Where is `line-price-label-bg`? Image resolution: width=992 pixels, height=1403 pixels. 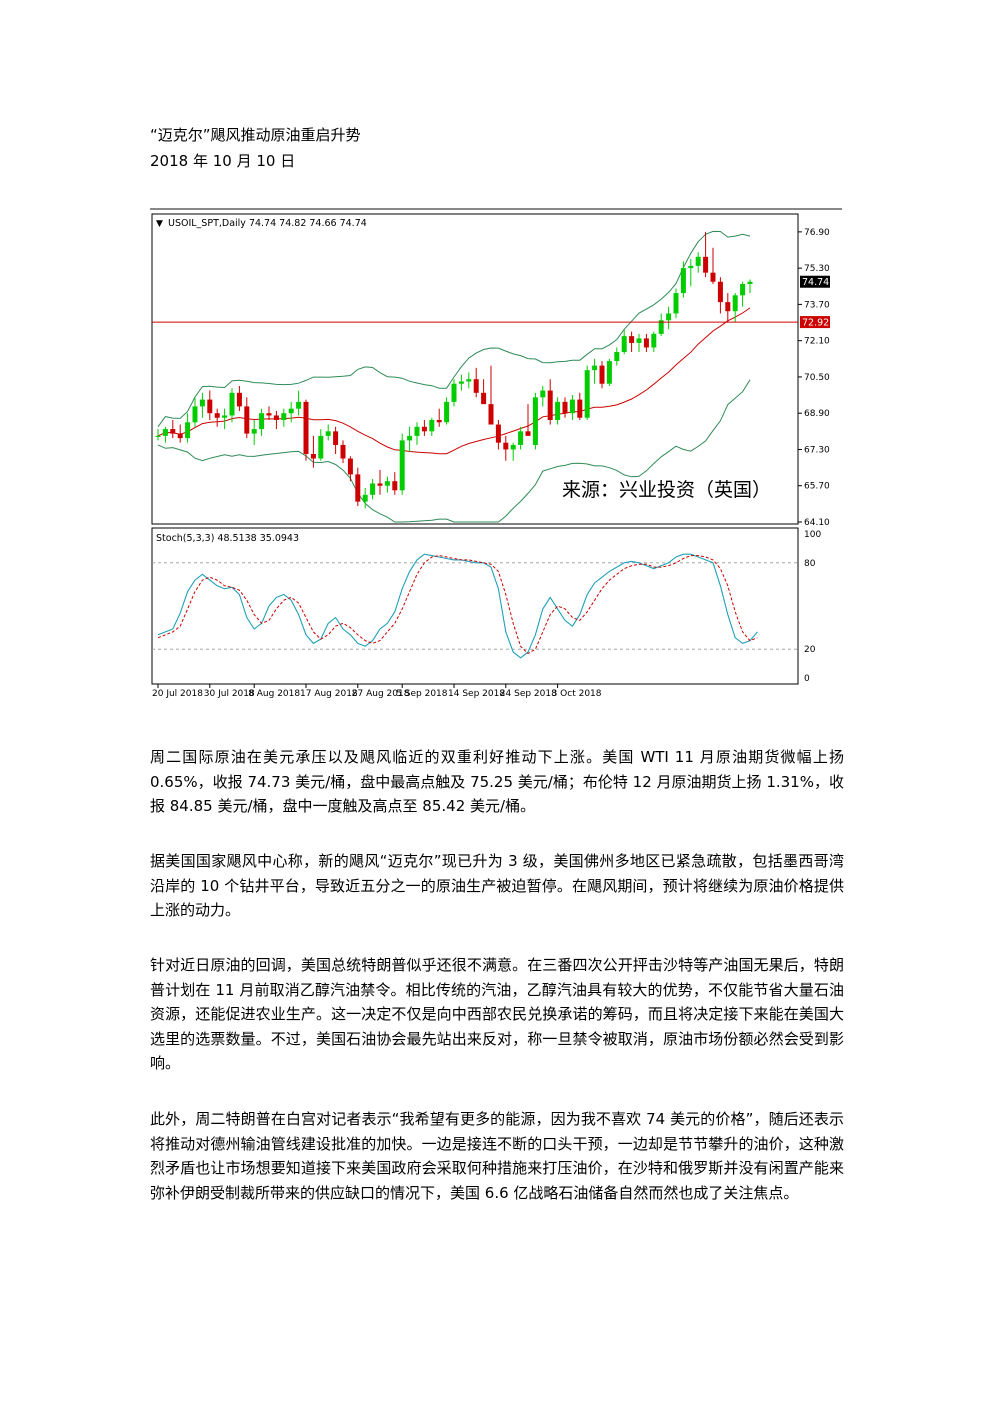 line-price-label-bg is located at coordinates (815, 322).